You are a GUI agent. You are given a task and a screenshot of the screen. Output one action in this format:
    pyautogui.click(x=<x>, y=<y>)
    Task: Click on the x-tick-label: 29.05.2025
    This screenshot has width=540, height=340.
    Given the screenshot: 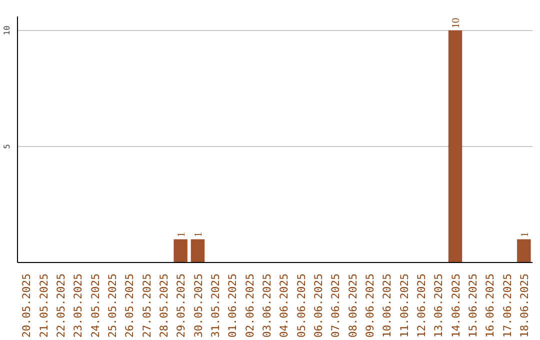 What is the action you would take?
    pyautogui.click(x=181, y=306)
    